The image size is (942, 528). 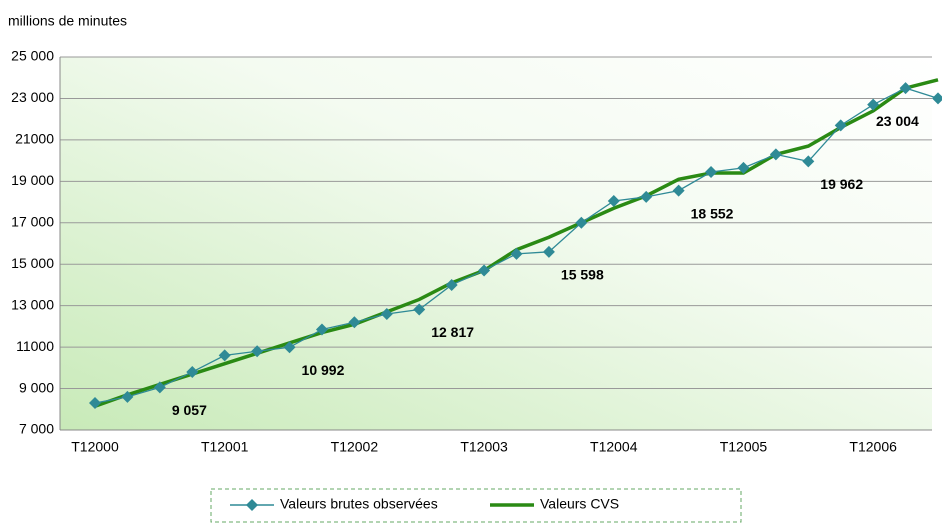 What do you see at coordinates (359, 504) in the screenshot?
I see `legend-label: Valeurs brutes observées` at bounding box center [359, 504].